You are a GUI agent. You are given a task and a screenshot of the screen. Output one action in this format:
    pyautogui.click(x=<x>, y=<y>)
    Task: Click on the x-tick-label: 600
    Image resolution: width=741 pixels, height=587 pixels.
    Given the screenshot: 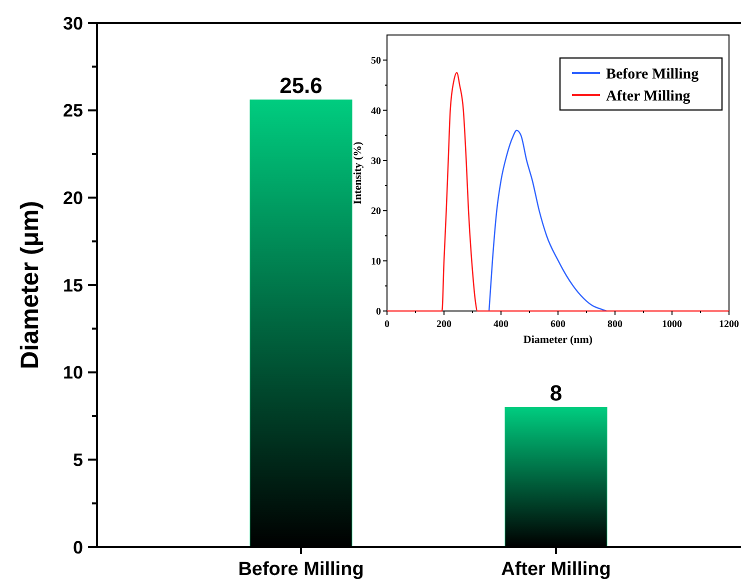 What is the action you would take?
    pyautogui.click(x=558, y=324)
    